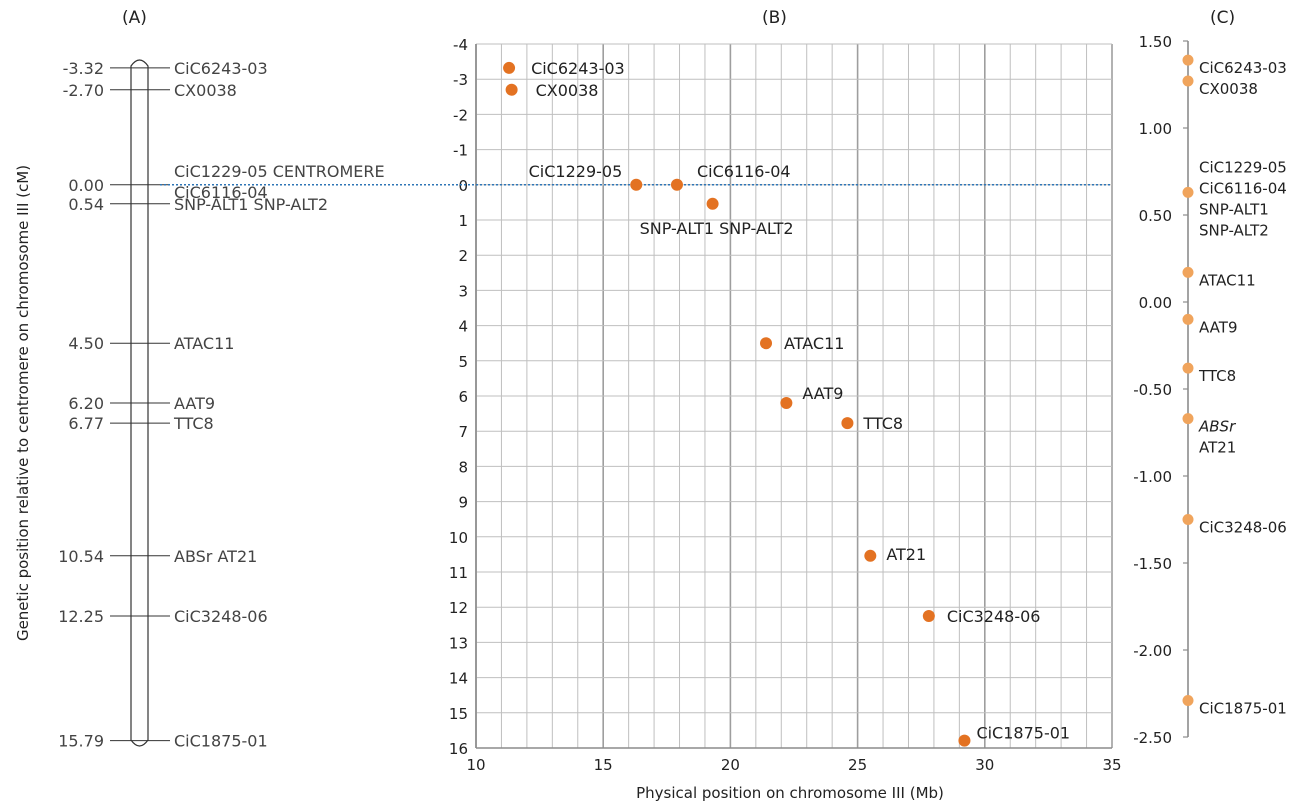 The image size is (1293, 805). Describe the element at coordinates (458, 608) in the screenshot. I see `y-tick-label: 12` at that location.